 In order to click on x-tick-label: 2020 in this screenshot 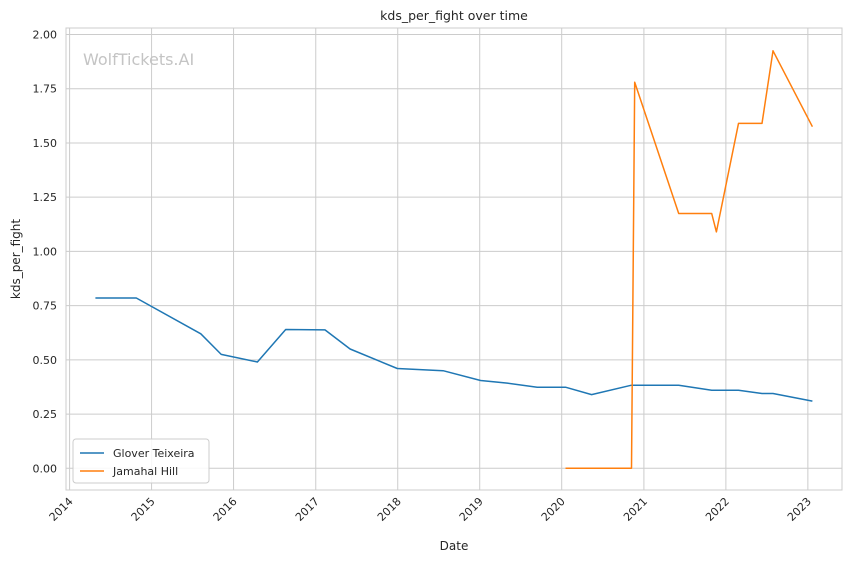, I will do `click(553, 509)`.